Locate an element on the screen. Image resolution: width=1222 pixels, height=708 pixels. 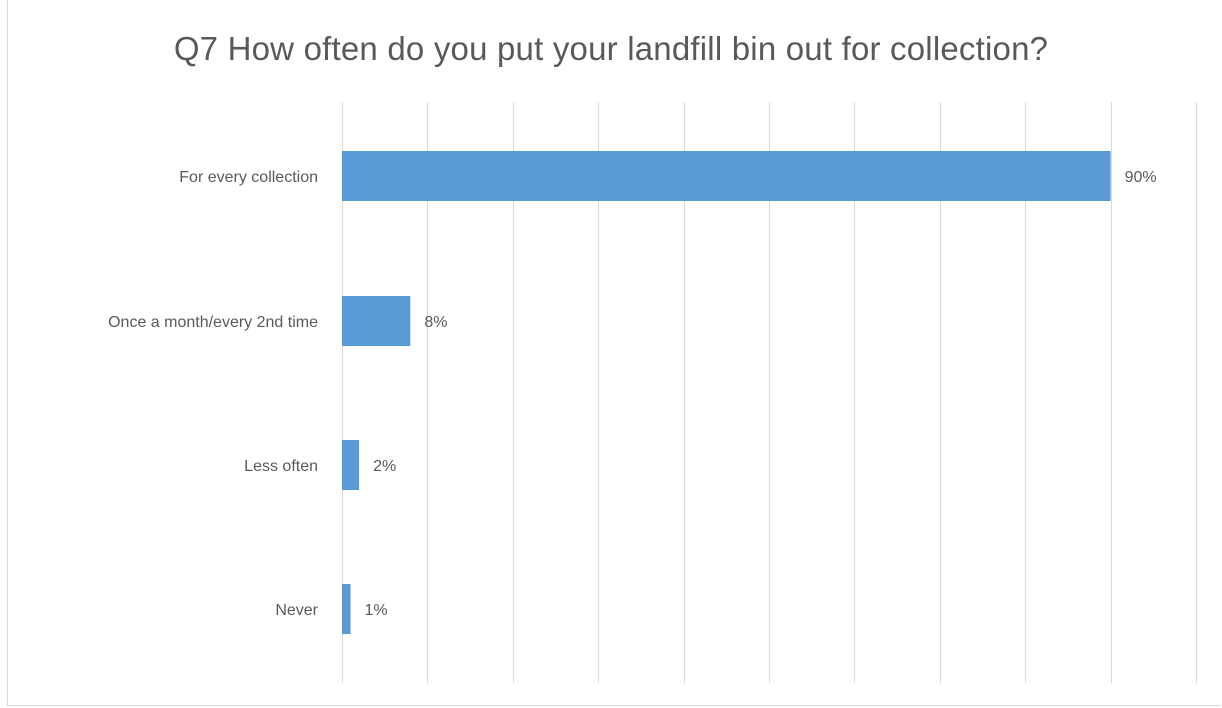
data-label-0: 90% is located at coordinates (1141, 177).